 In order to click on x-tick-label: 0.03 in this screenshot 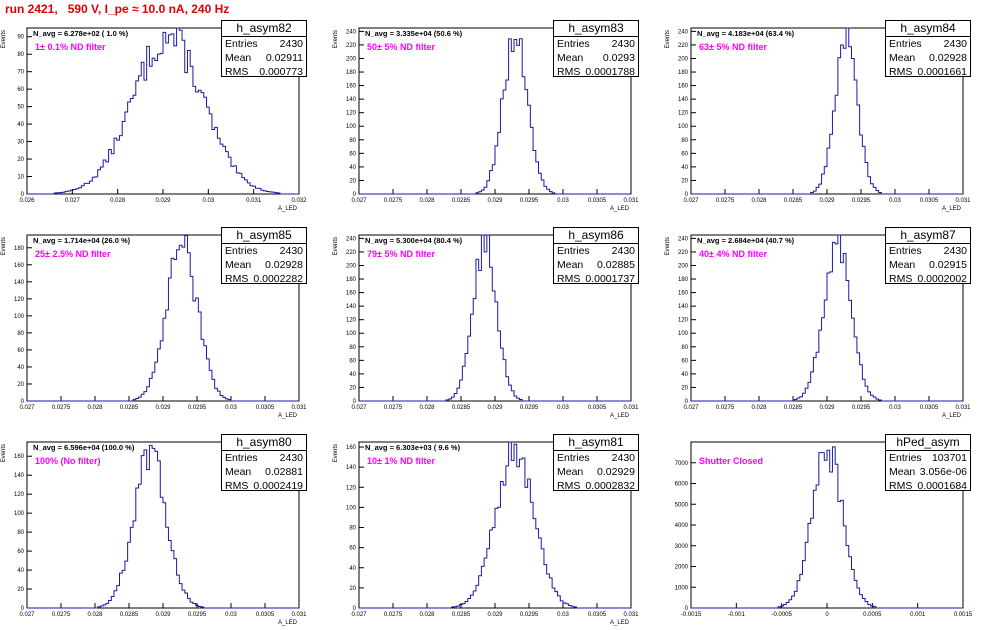, I will do `click(231, 408)`.